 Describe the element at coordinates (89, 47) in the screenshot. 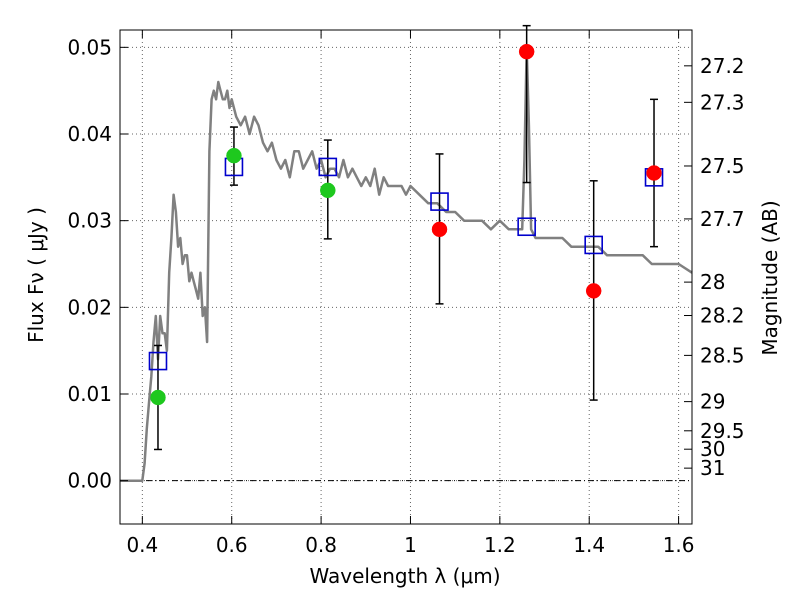

I see `y-tick-label: 0.05` at that location.